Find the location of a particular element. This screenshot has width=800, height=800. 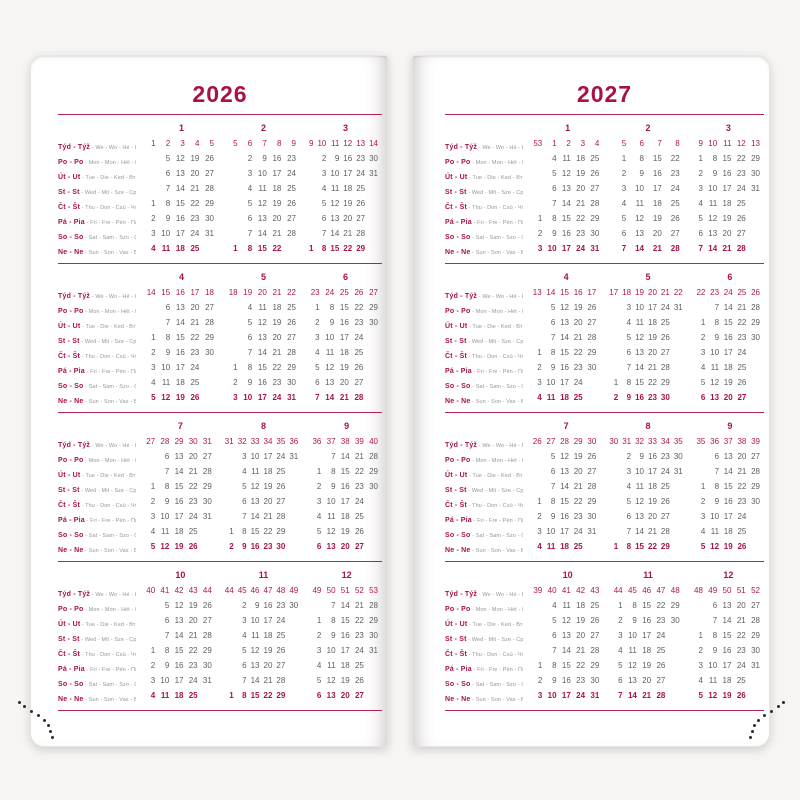

weekday-row-label: Út - Ut - Tue - Die - Ked - Вт is located at coordinates (484, 621).